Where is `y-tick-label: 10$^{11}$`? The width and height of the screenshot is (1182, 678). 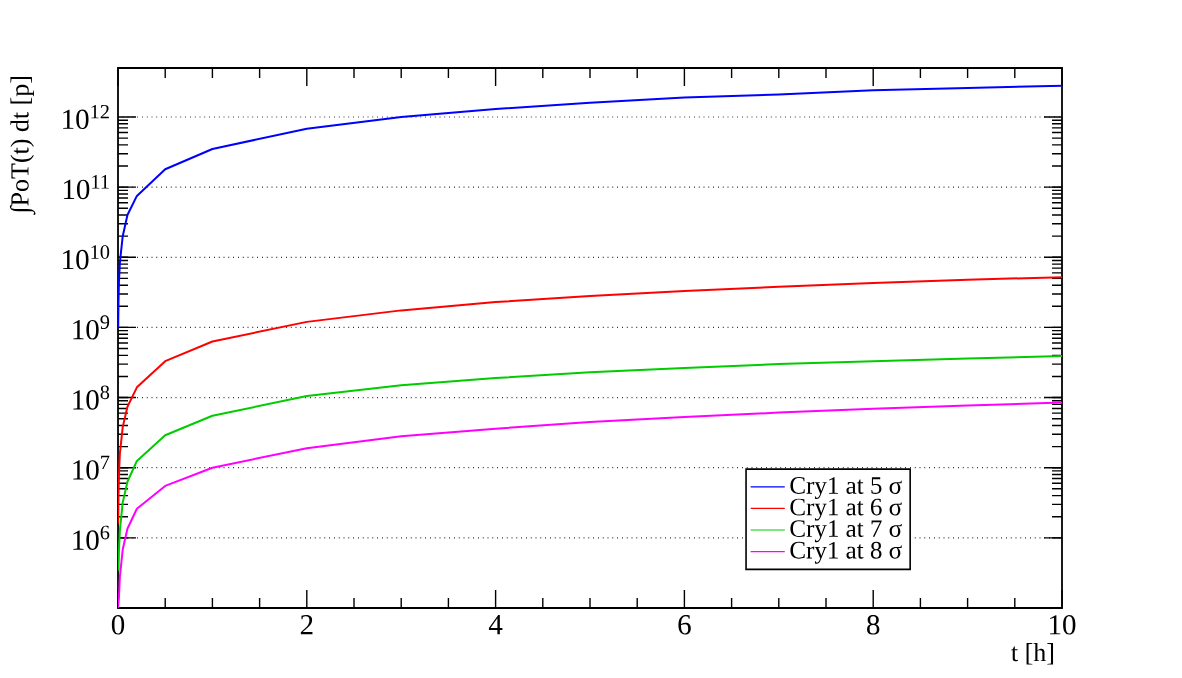
y-tick-label: 10$^{11}$ is located at coordinates (86, 187).